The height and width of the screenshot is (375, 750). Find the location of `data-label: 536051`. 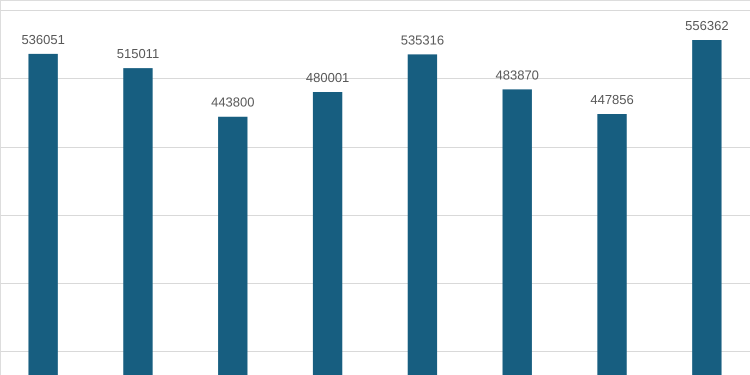

data-label: 536051 is located at coordinates (43, 39).